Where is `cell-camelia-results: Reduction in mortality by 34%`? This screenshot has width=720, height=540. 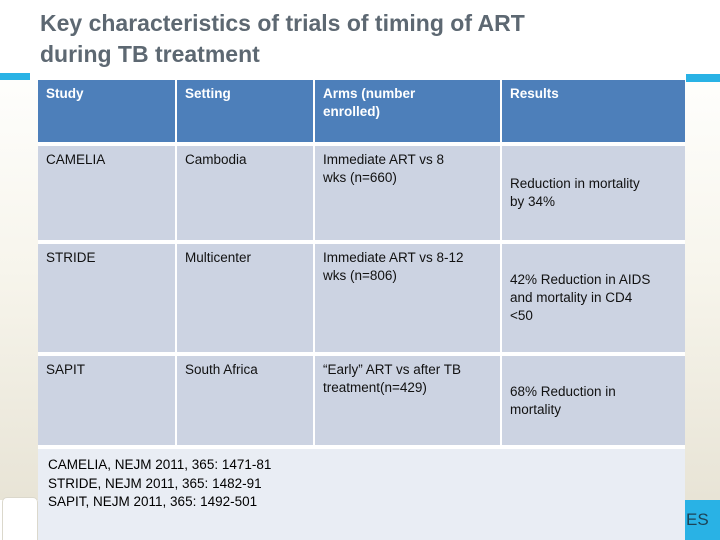 cell-camelia-results: Reduction in mortality by 34% is located at coordinates (593, 193).